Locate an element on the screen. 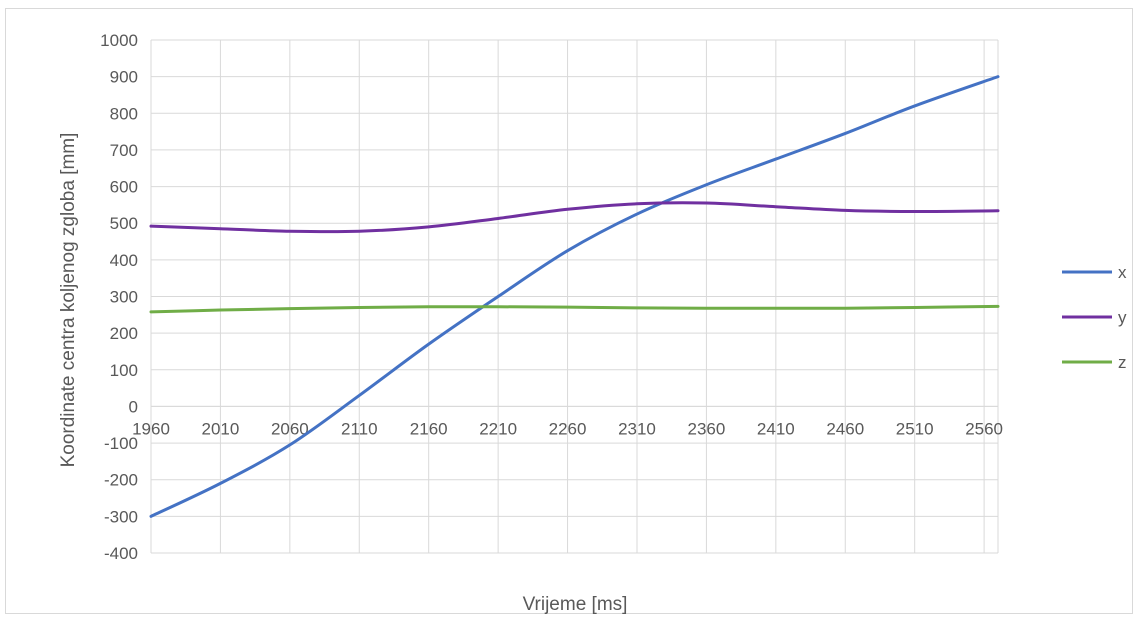 The width and height of the screenshot is (1145, 620). x-tick-label: 2410 is located at coordinates (776, 428).